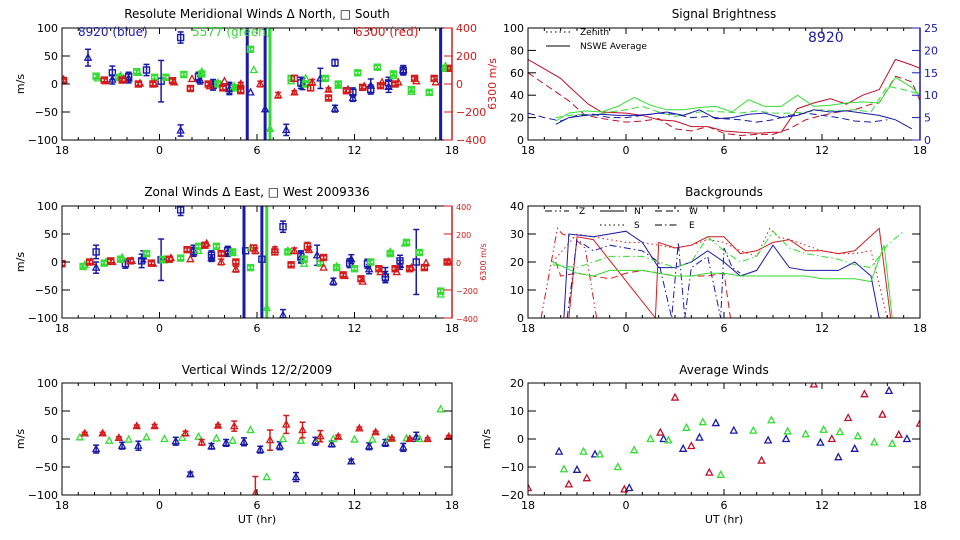 Image resolution: width=960 pixels, height=540 pixels. What do you see at coordinates (724, 328) in the screenshot?
I see `x-tick-label: 6` at bounding box center [724, 328].